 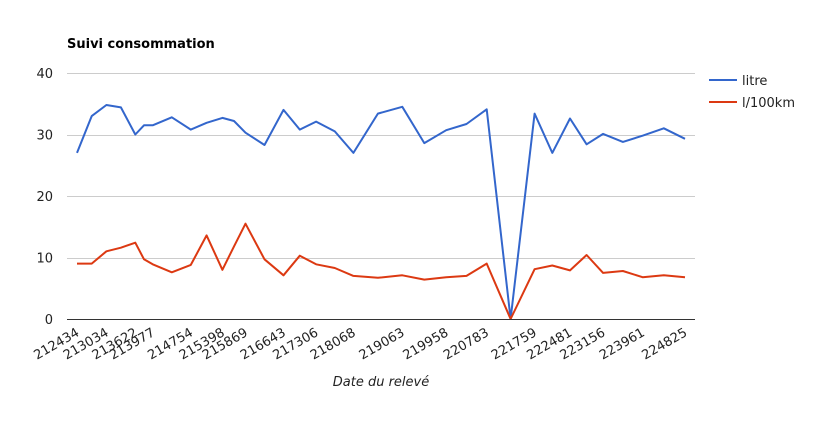 I want to click on legend-label-l-100km: l/100km, so click(x=768, y=103).